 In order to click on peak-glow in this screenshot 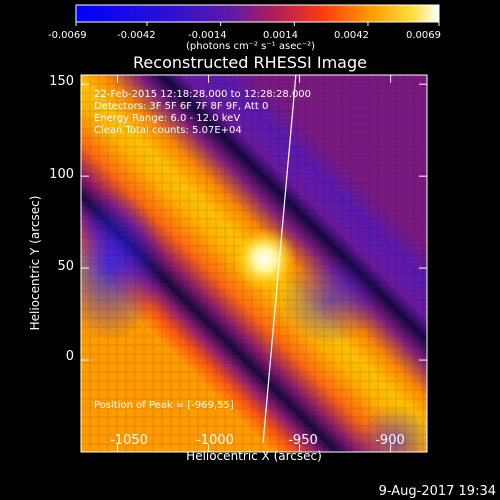, I will do `click(264, 258)`.